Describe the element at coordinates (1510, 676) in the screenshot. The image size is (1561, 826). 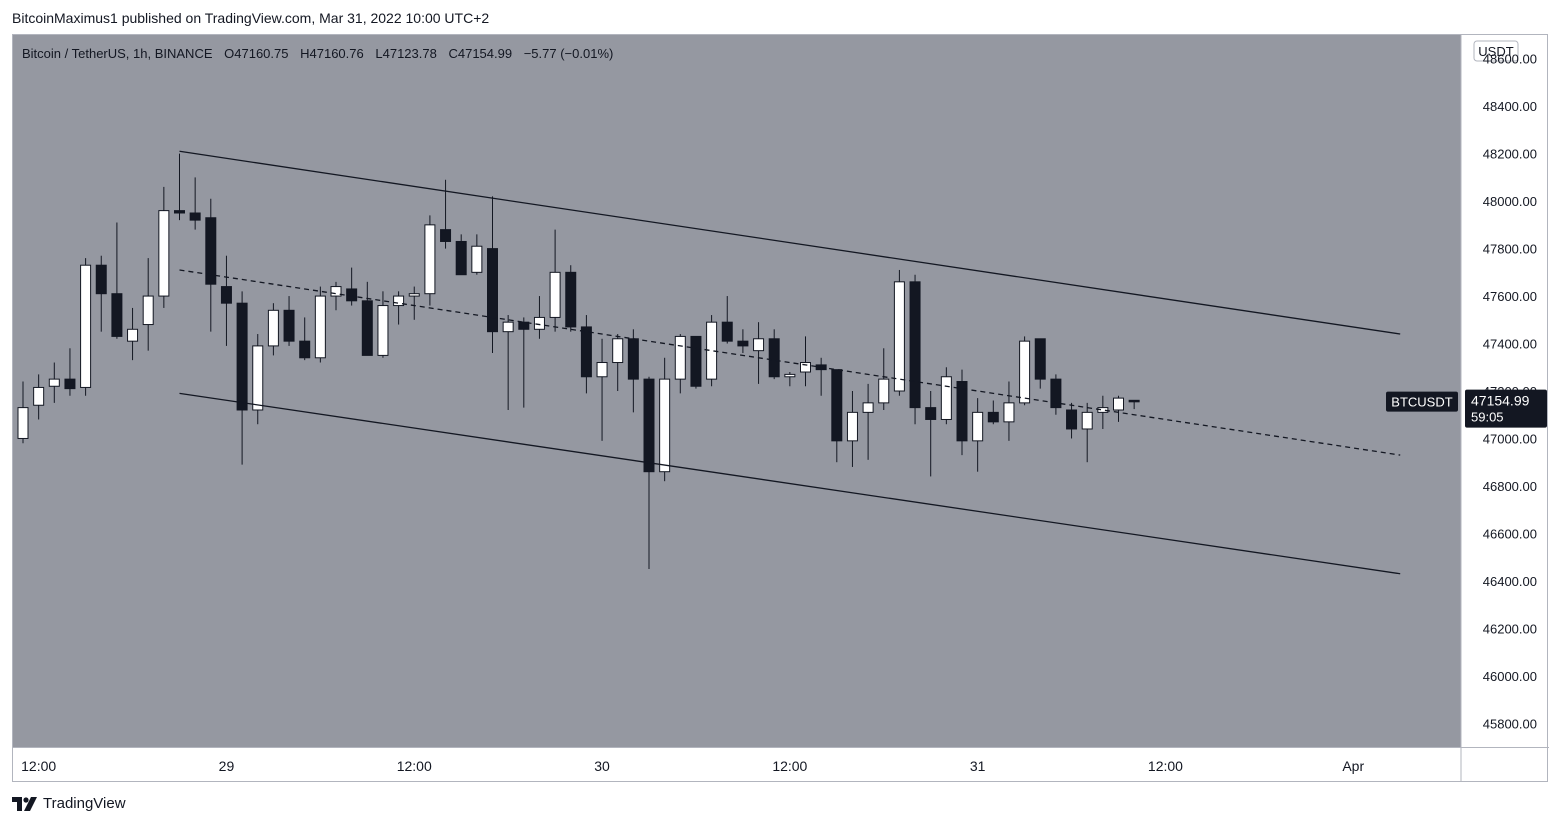
I see `price-tick-label: 46000.00` at that location.